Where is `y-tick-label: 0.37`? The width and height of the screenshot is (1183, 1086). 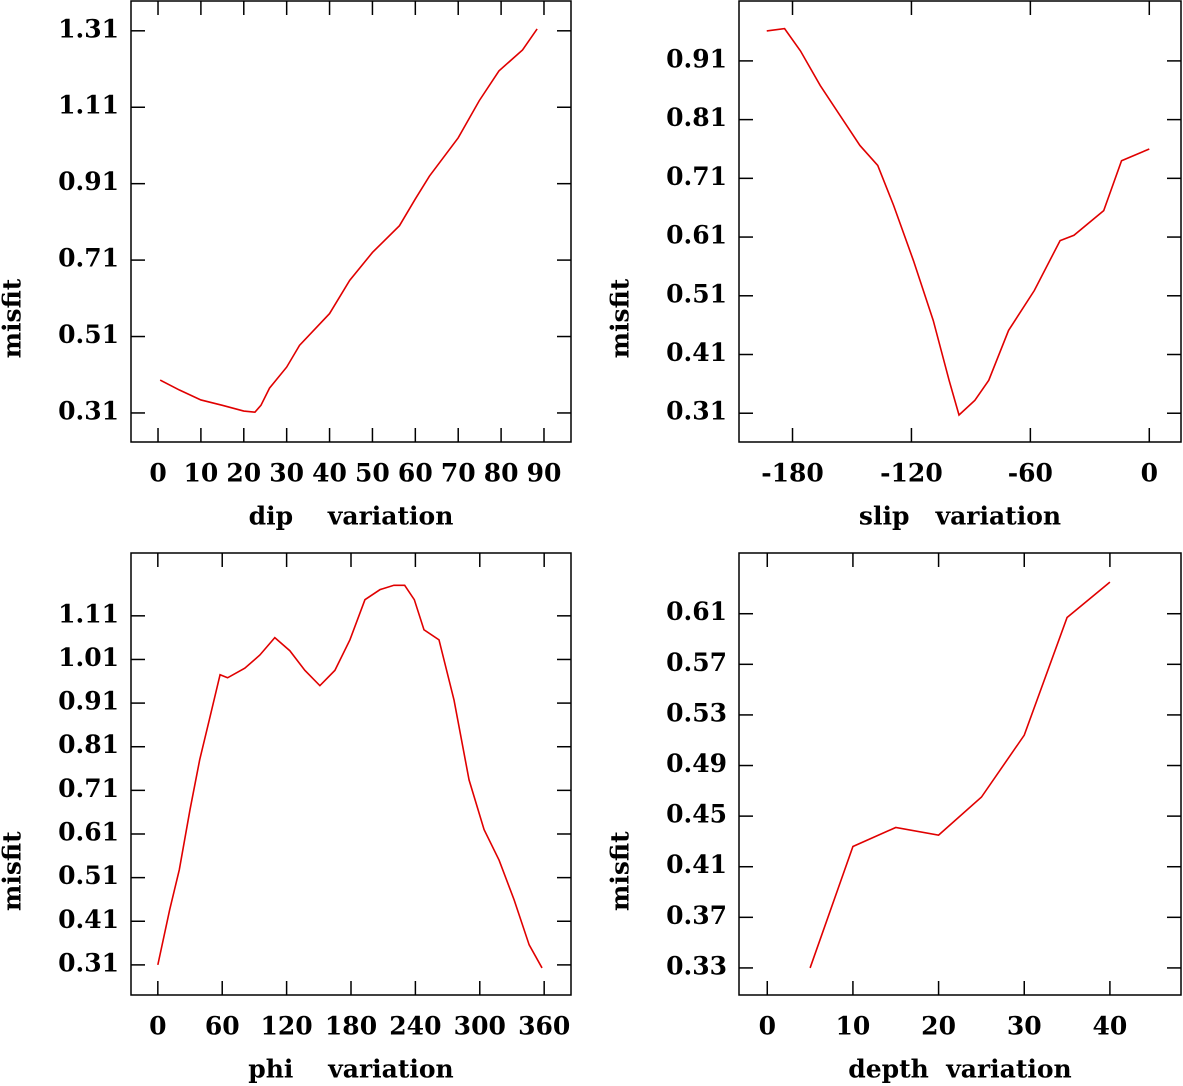 y-tick-label: 0.37 is located at coordinates (696, 915).